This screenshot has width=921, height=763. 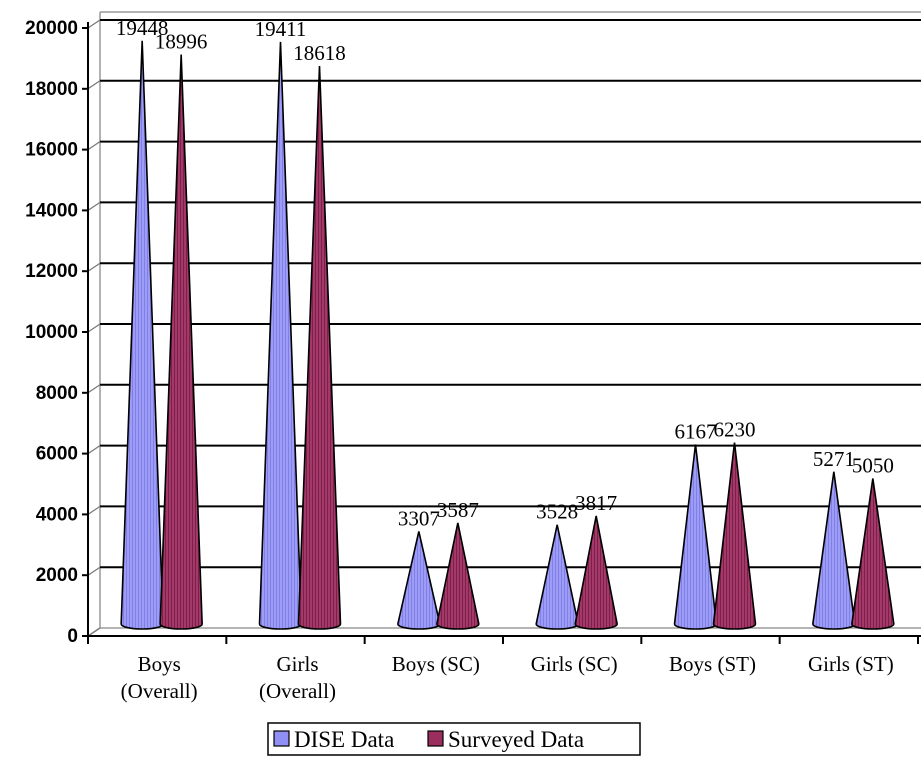 I want to click on data-label: 6230, so click(x=735, y=430).